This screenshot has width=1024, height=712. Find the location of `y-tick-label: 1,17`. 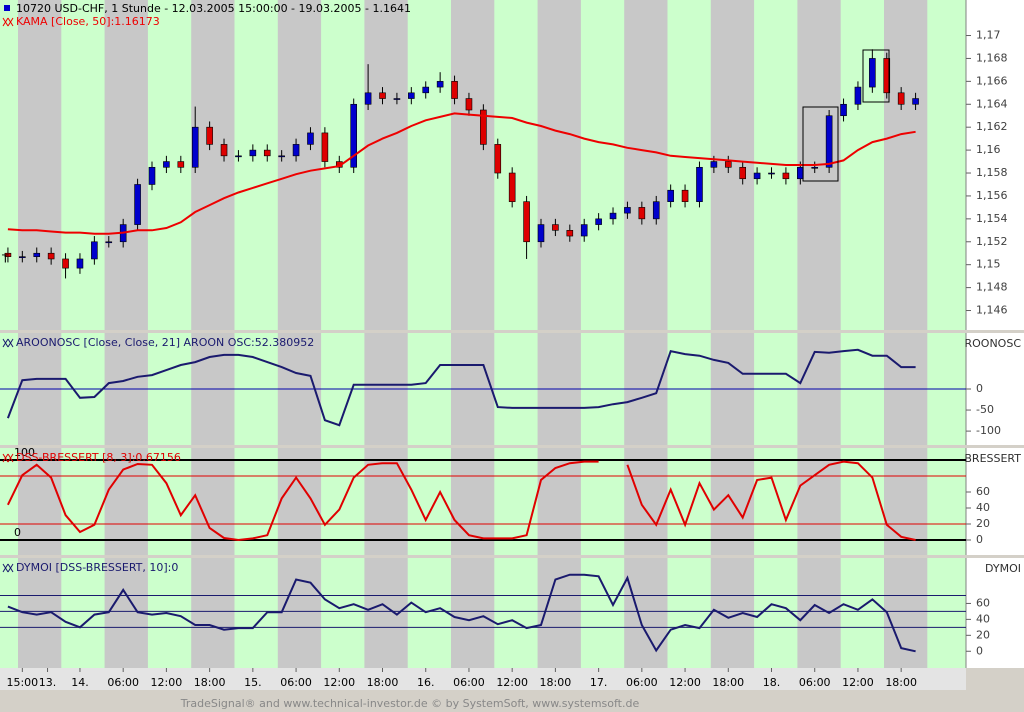

y-tick-label: 1,17 is located at coordinates (988, 35).